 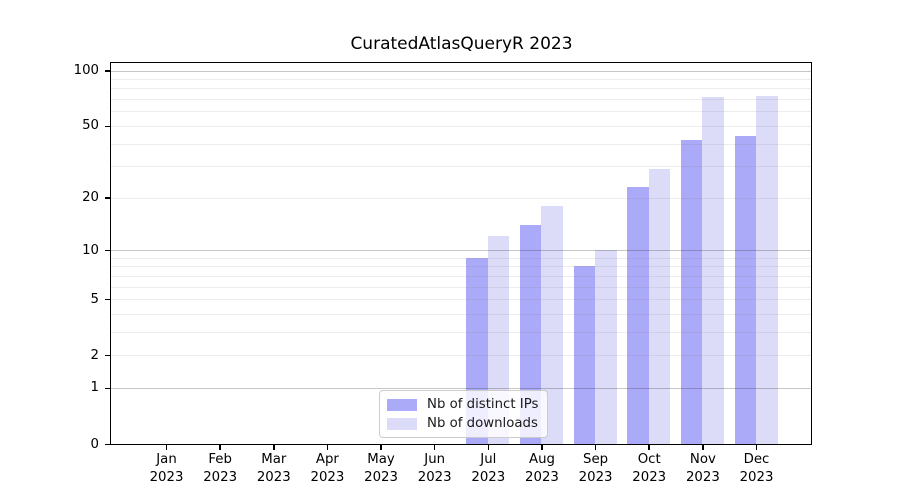 I want to click on x-tick-label-line: Feb, so click(x=220, y=459).